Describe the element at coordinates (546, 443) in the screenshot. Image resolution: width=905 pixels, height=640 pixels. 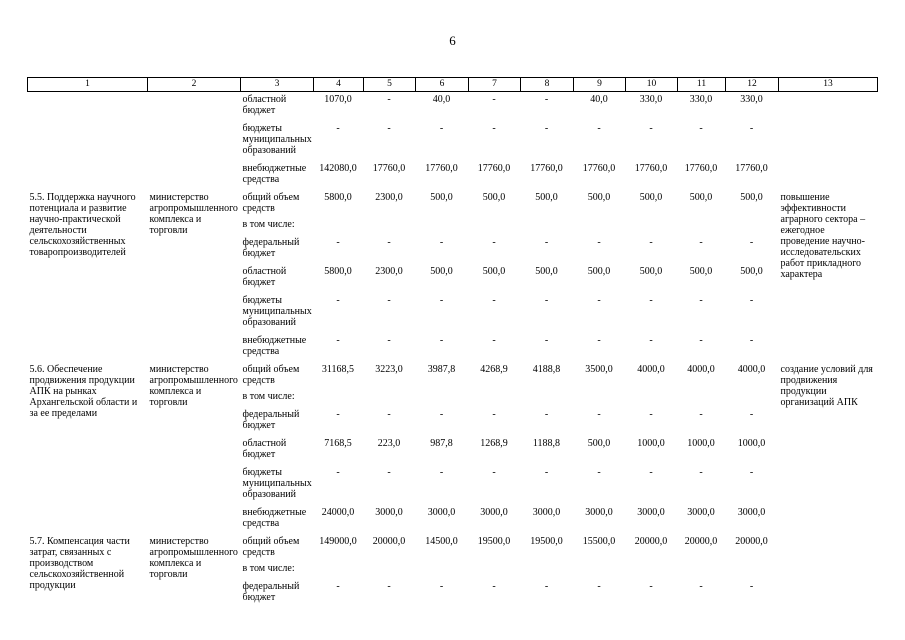
I see `value-cell: 1188,8` at that location.